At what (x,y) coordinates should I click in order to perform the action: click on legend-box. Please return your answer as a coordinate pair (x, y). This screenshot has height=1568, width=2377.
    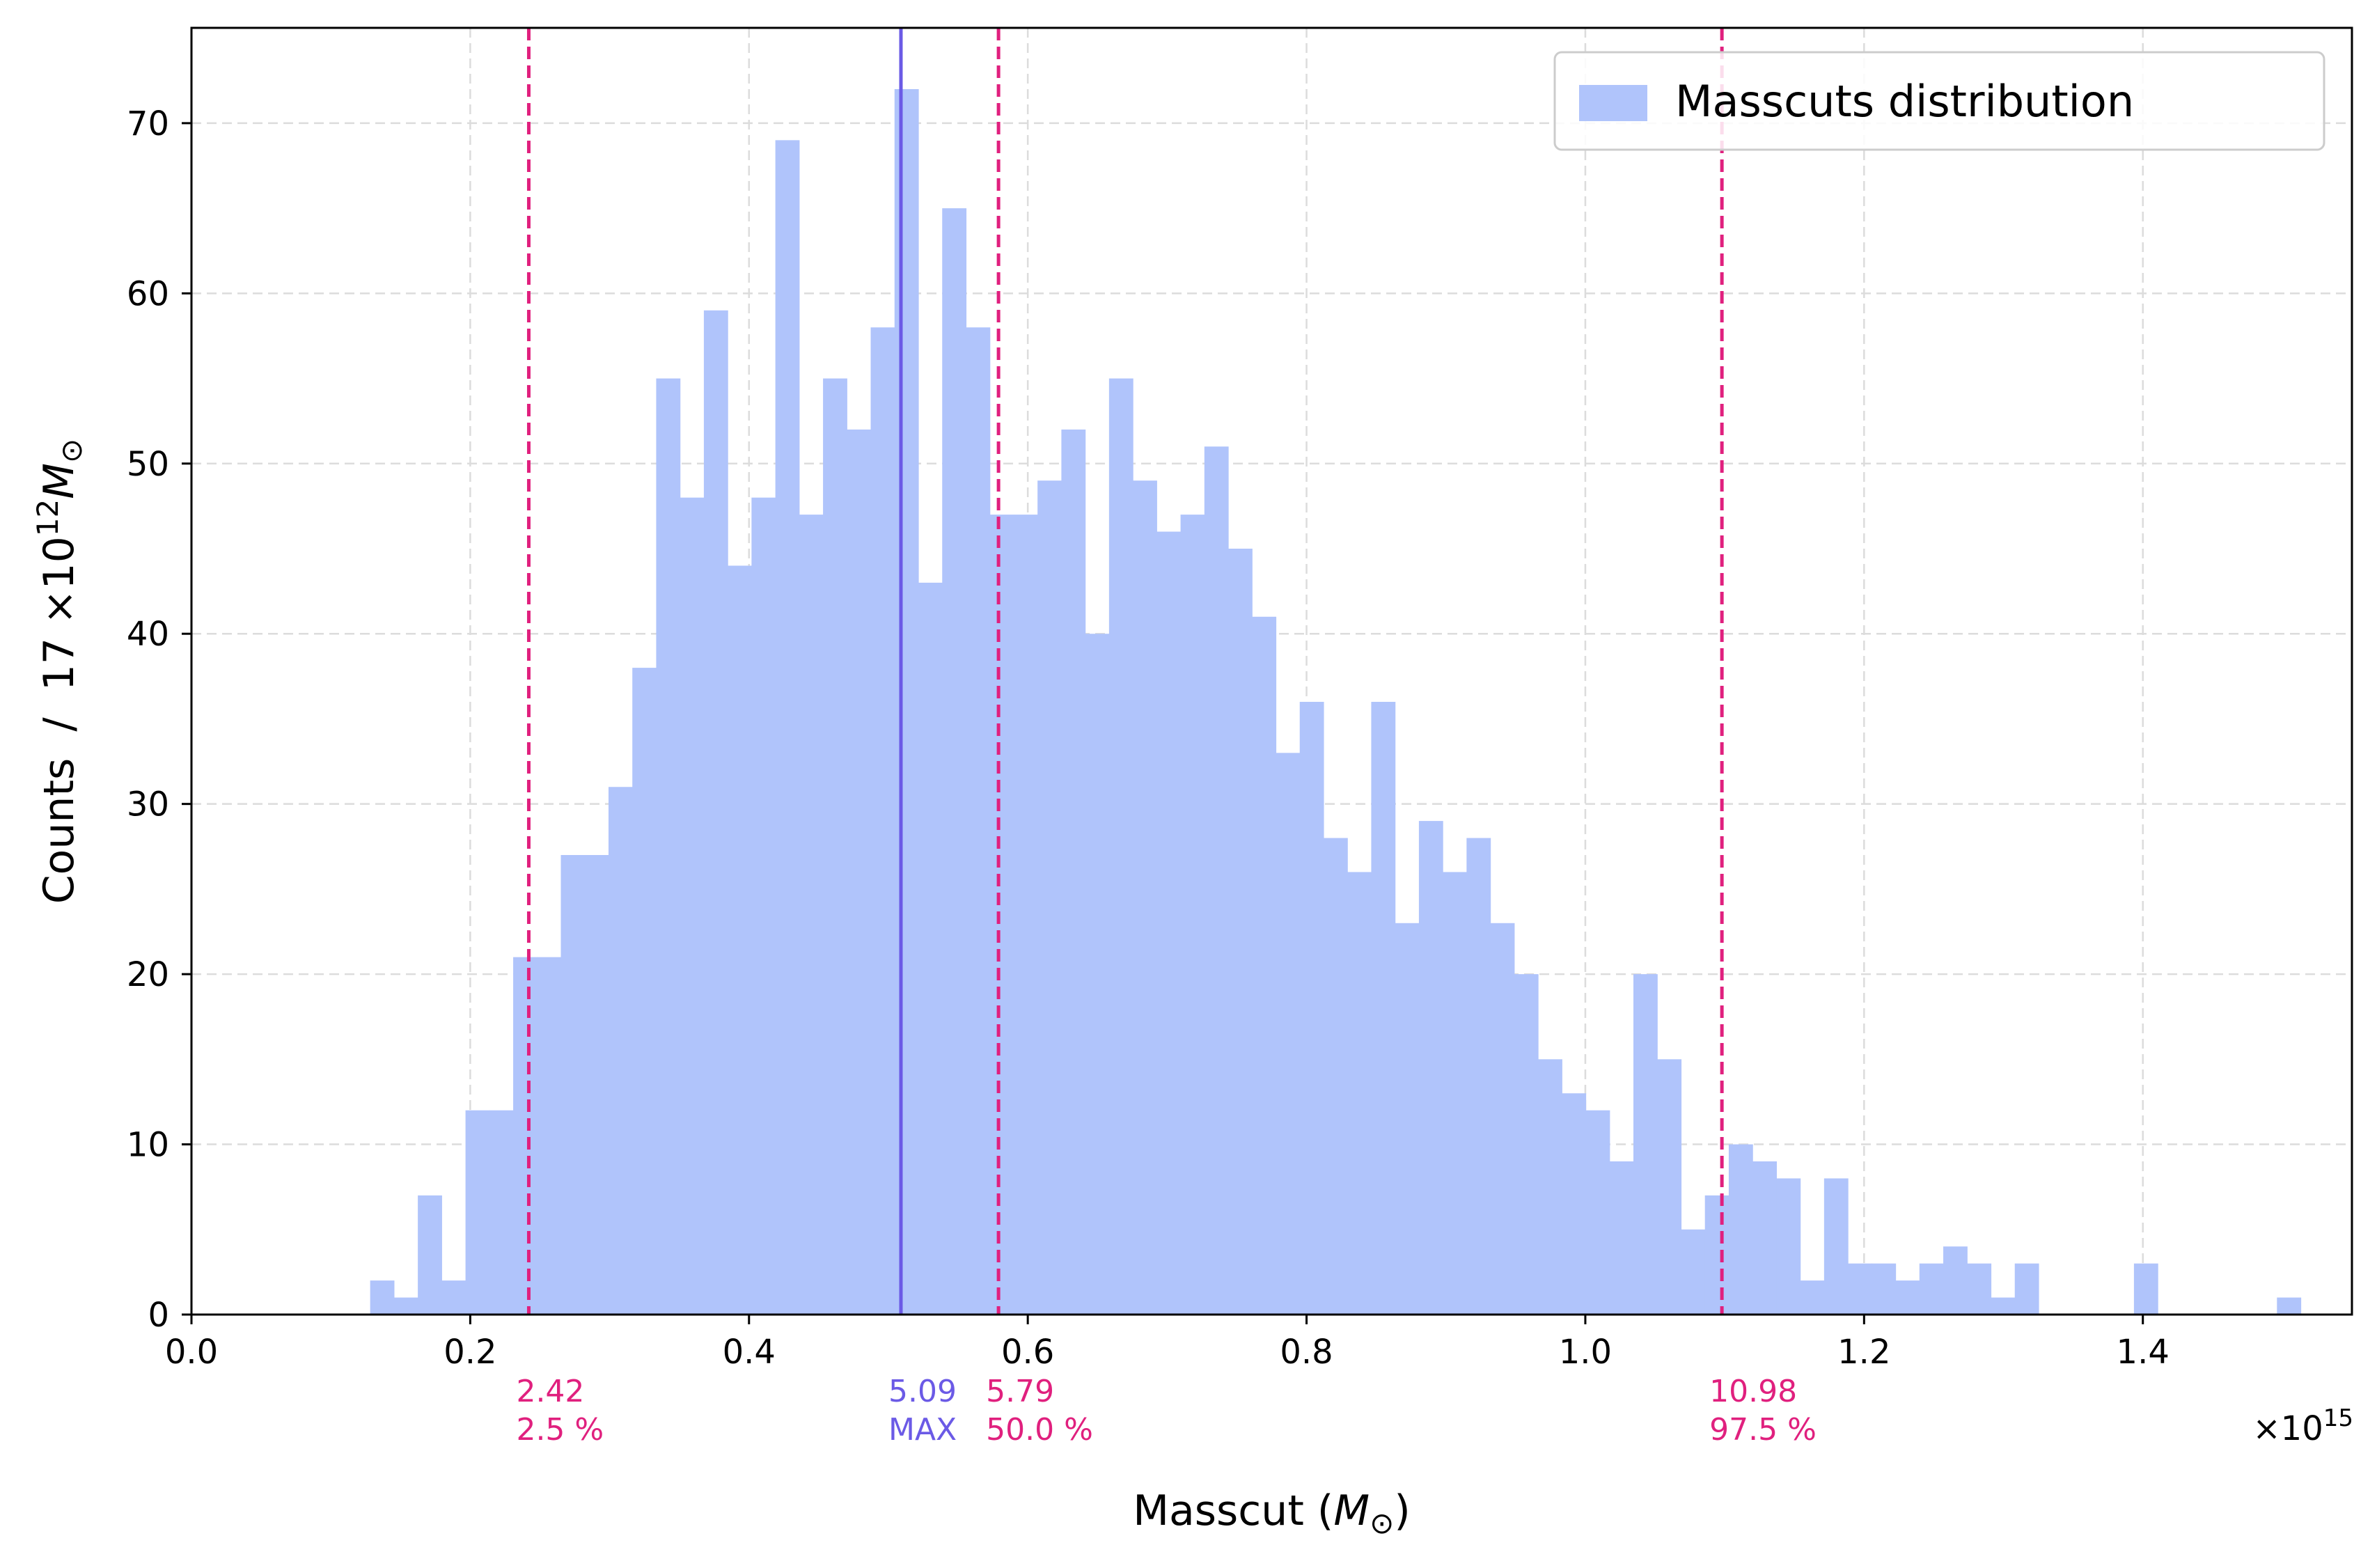
    Looking at the image, I should click on (1939, 101).